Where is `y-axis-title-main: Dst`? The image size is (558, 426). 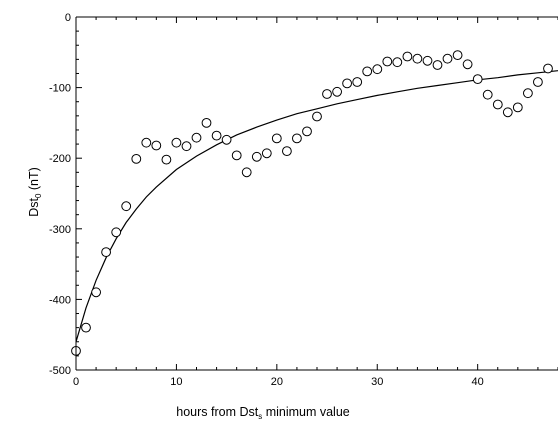
y-axis-title-main: Dst is located at coordinates (34, 207).